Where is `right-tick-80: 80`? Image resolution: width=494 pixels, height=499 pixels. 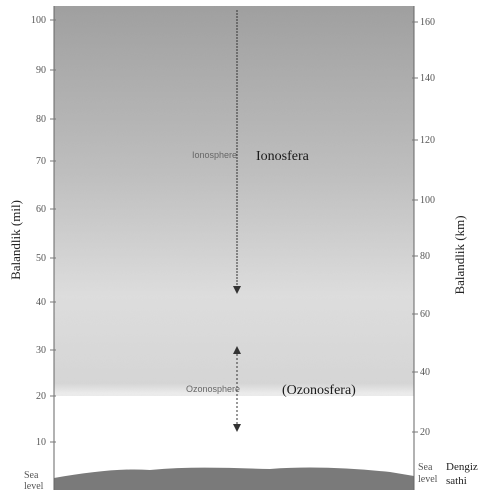 right-tick-80: 80 is located at coordinates (425, 256).